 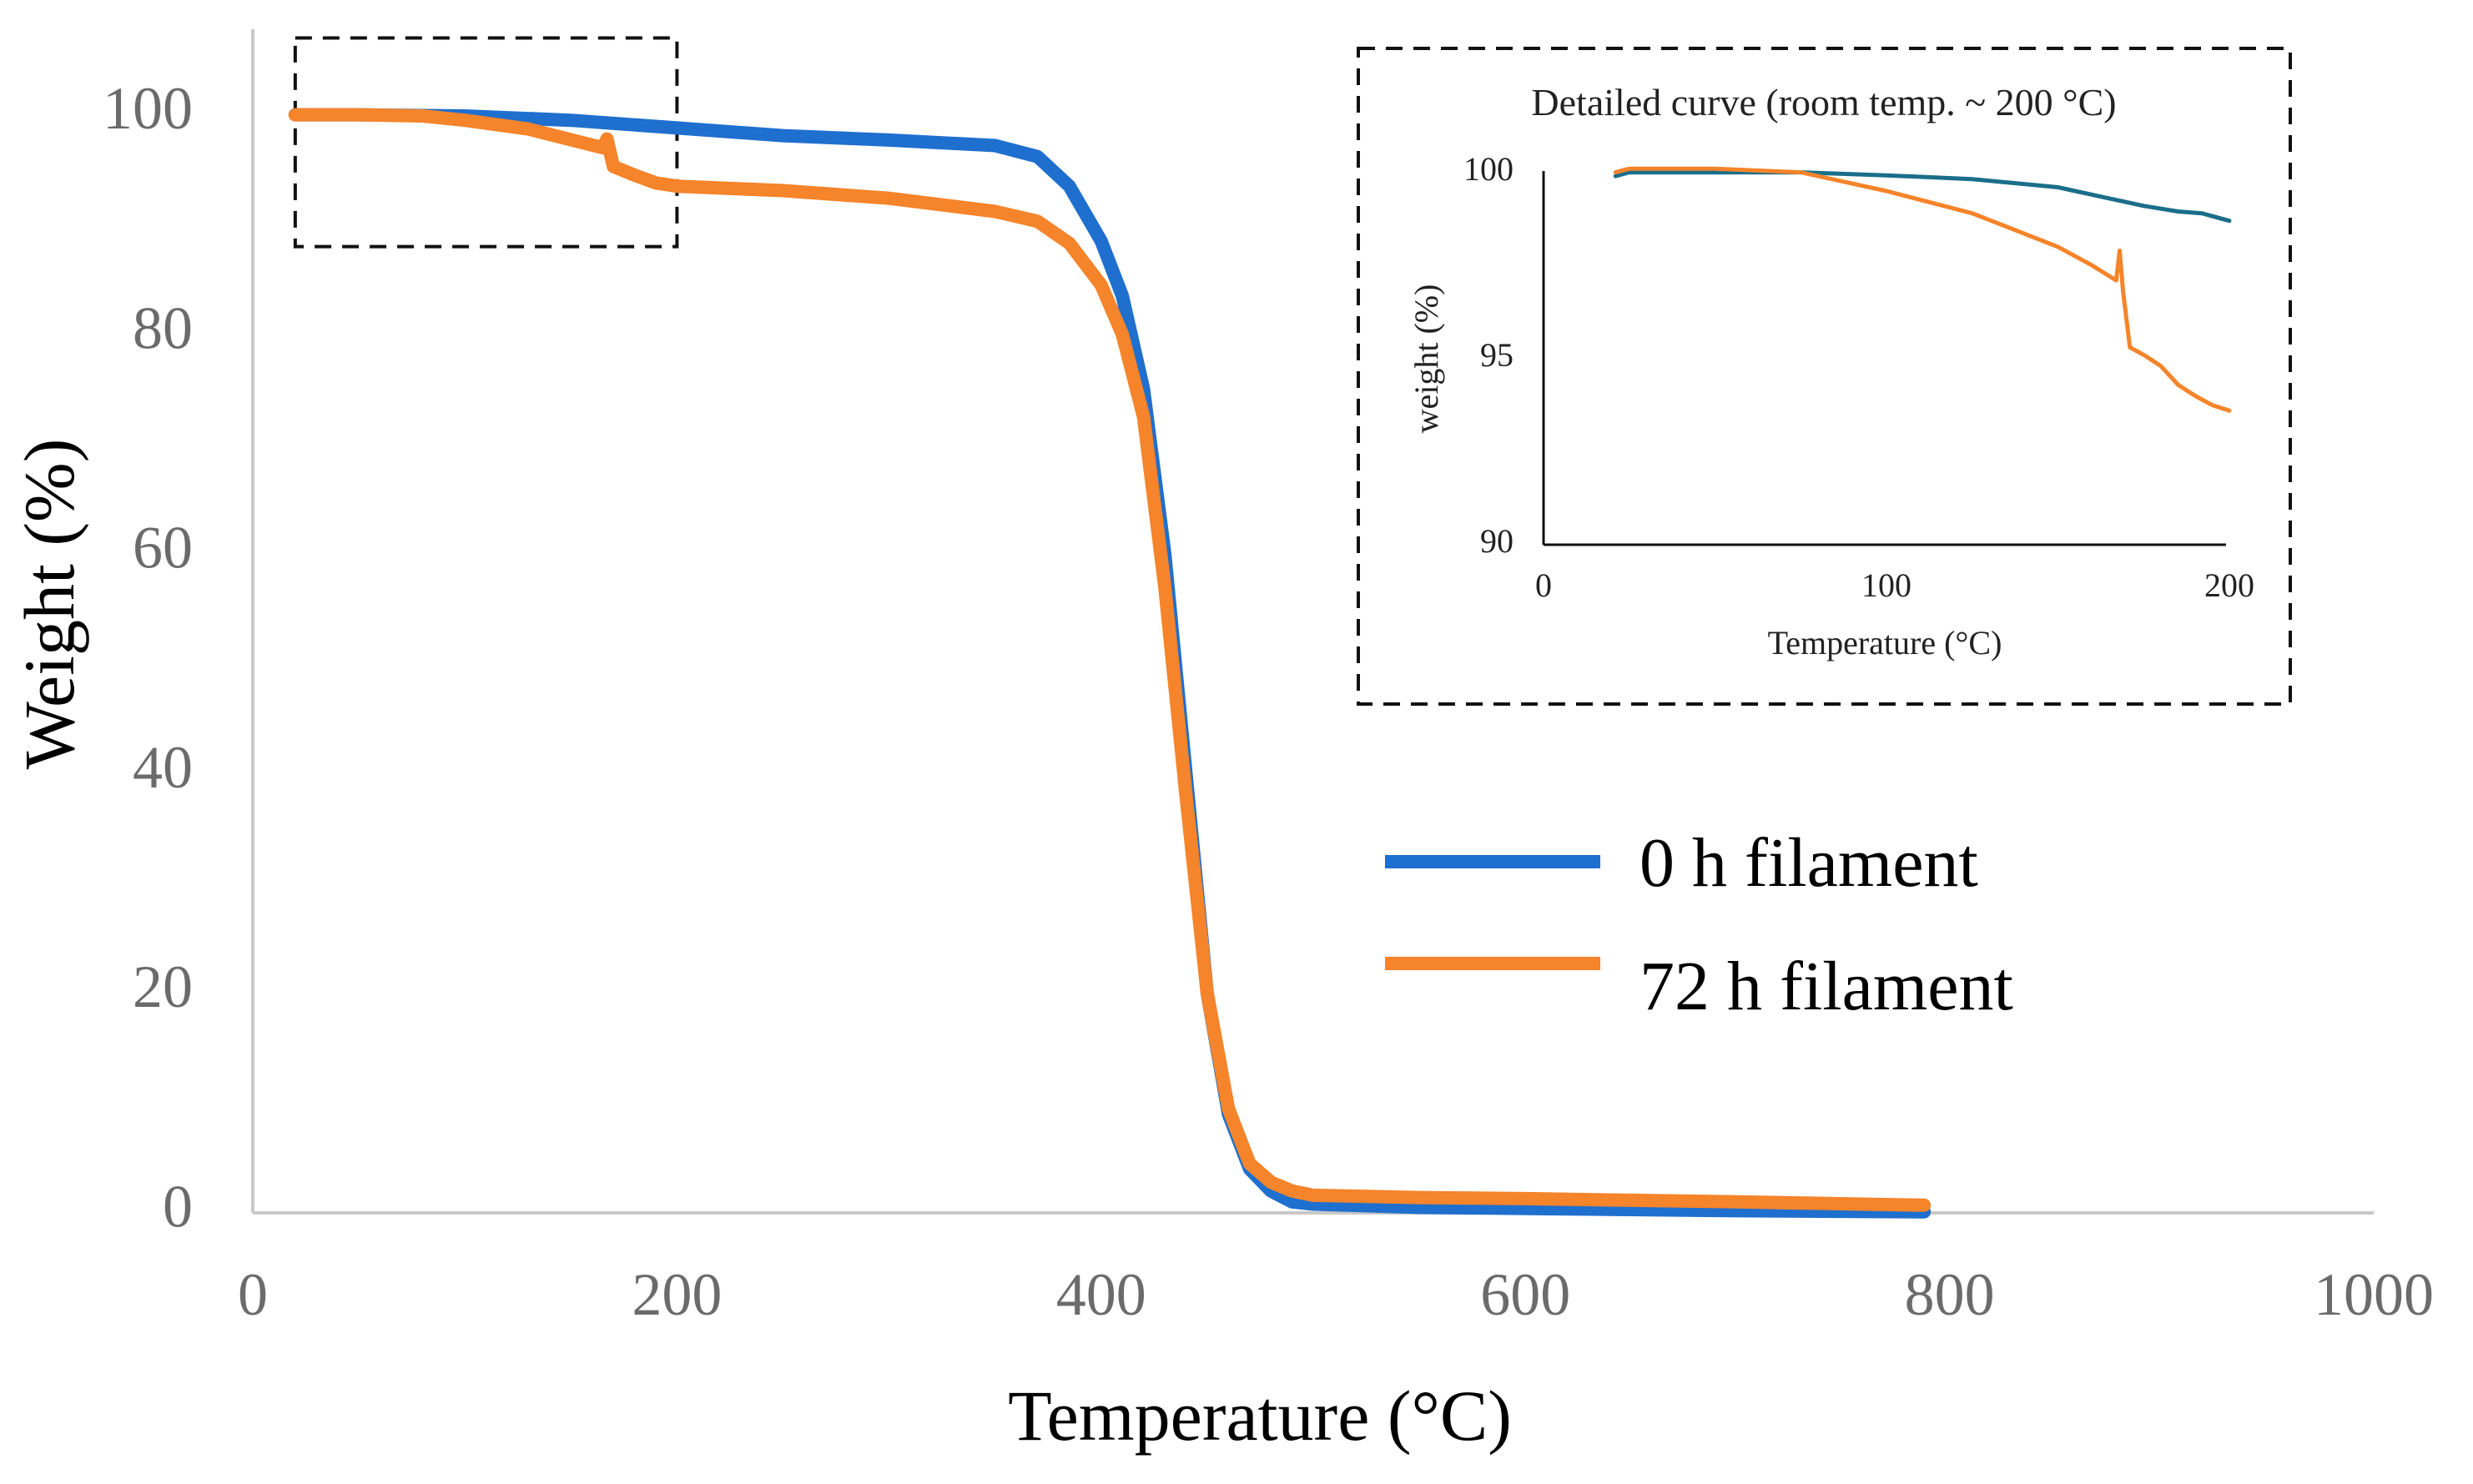 What do you see at coordinates (1950, 1295) in the screenshot?
I see `main-x-tick-label: 800` at bounding box center [1950, 1295].